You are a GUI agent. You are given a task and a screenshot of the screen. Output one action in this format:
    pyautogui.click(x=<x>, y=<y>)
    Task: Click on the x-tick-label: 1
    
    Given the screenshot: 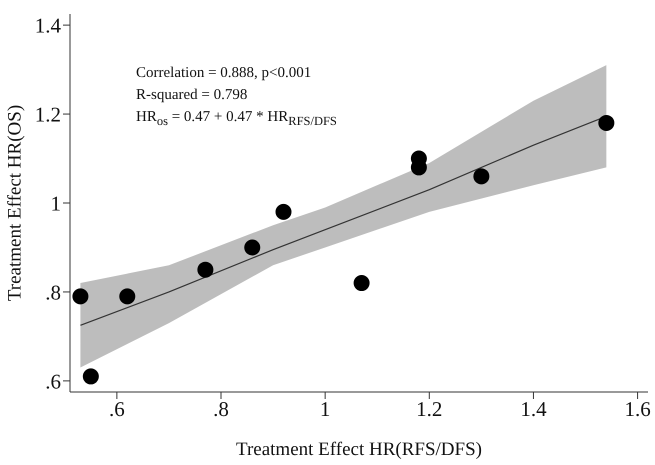 What is the action you would take?
    pyautogui.click(x=325, y=408)
    